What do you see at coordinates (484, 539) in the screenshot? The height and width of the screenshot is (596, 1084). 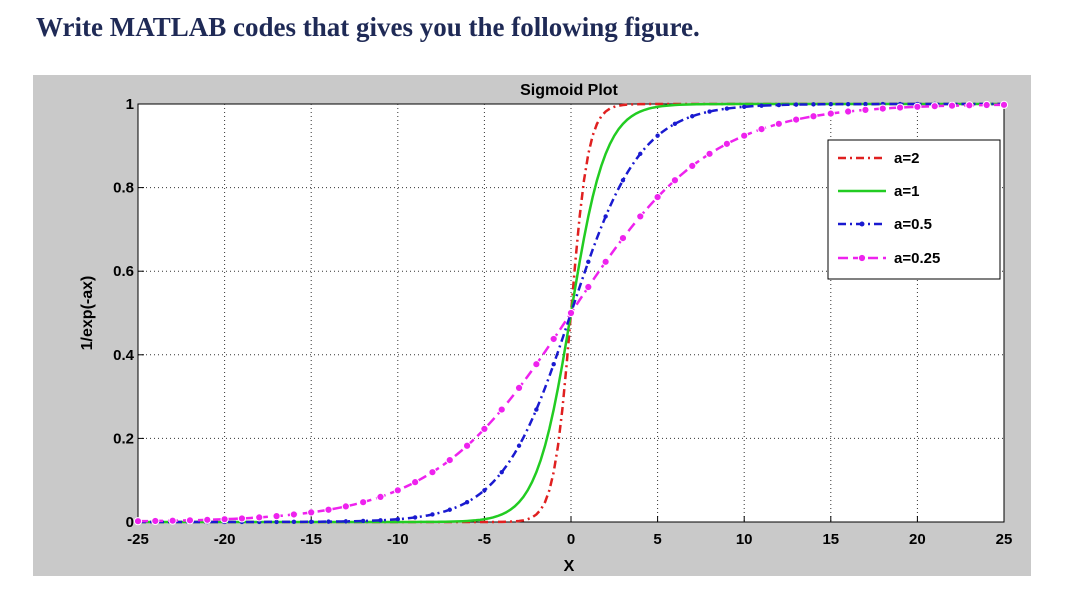 I see `x-tick-label: -5` at bounding box center [484, 539].